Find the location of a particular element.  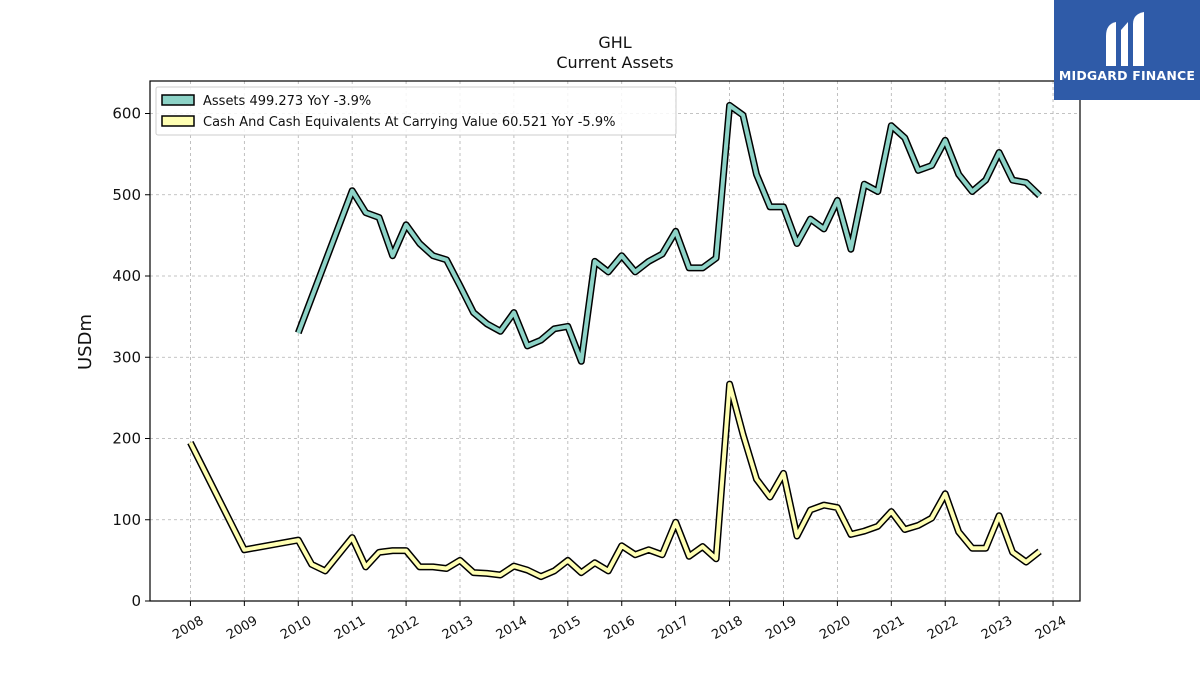

x-tick-label: 2018 is located at coordinates (727, 628).